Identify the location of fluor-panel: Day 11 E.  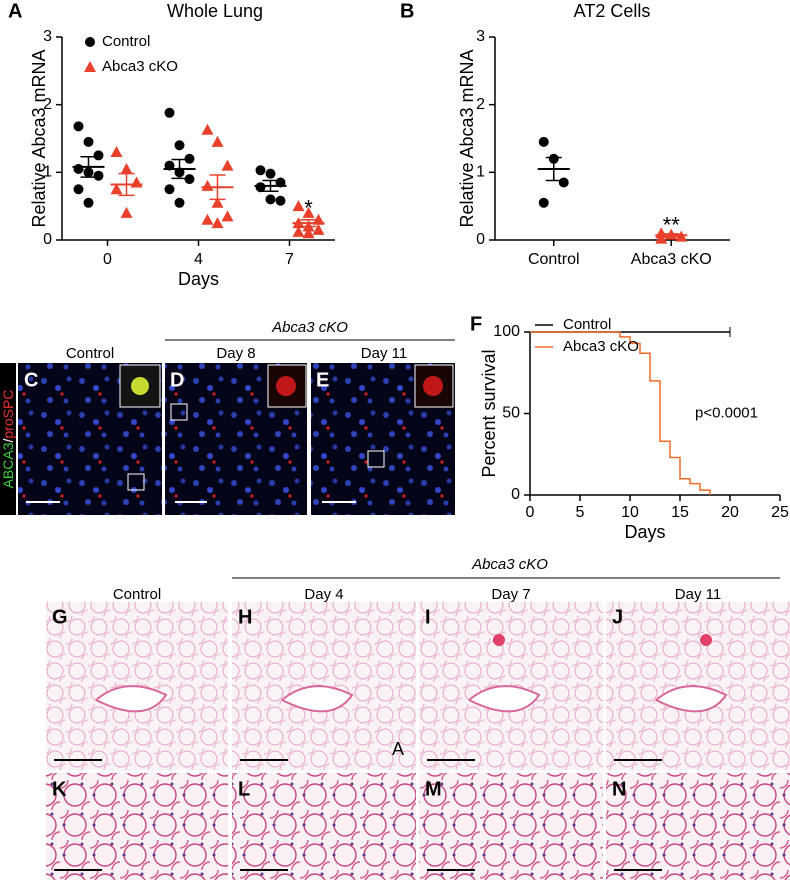
(383, 430).